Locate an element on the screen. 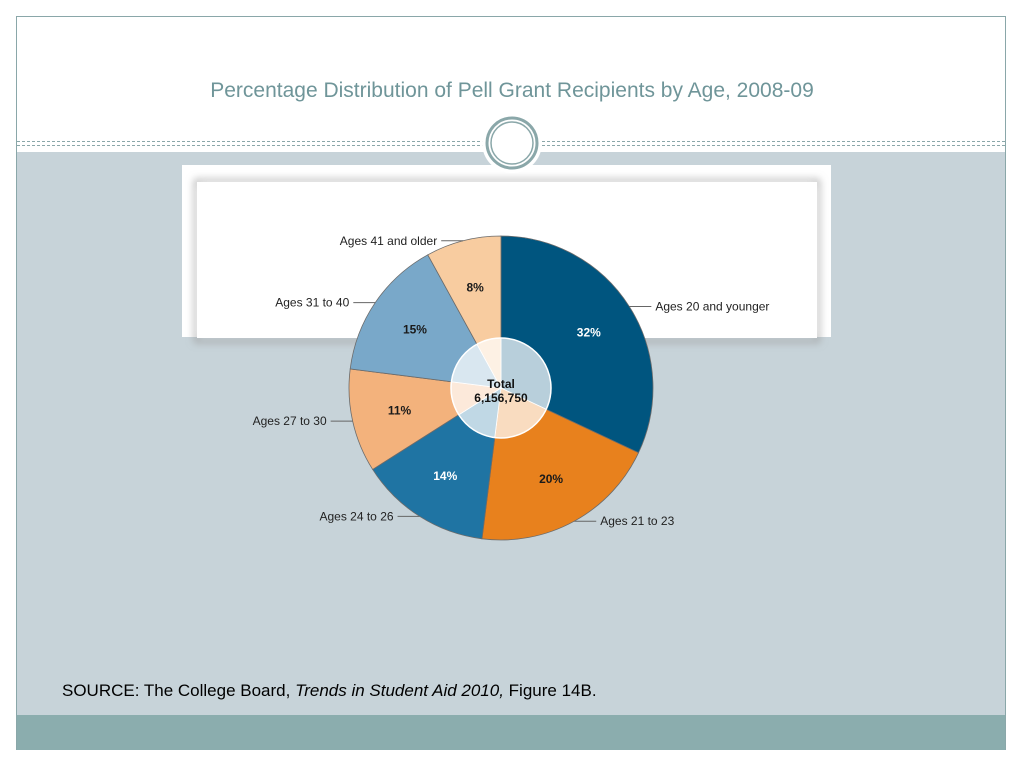 The height and width of the screenshot is (768, 1024). ring-inner is located at coordinates (512, 143).